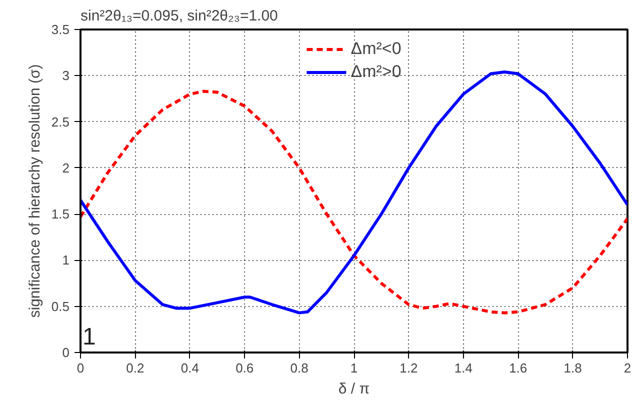  What do you see at coordinates (376, 49) in the screenshot?
I see `legend-label: Δm²<0` at bounding box center [376, 49].